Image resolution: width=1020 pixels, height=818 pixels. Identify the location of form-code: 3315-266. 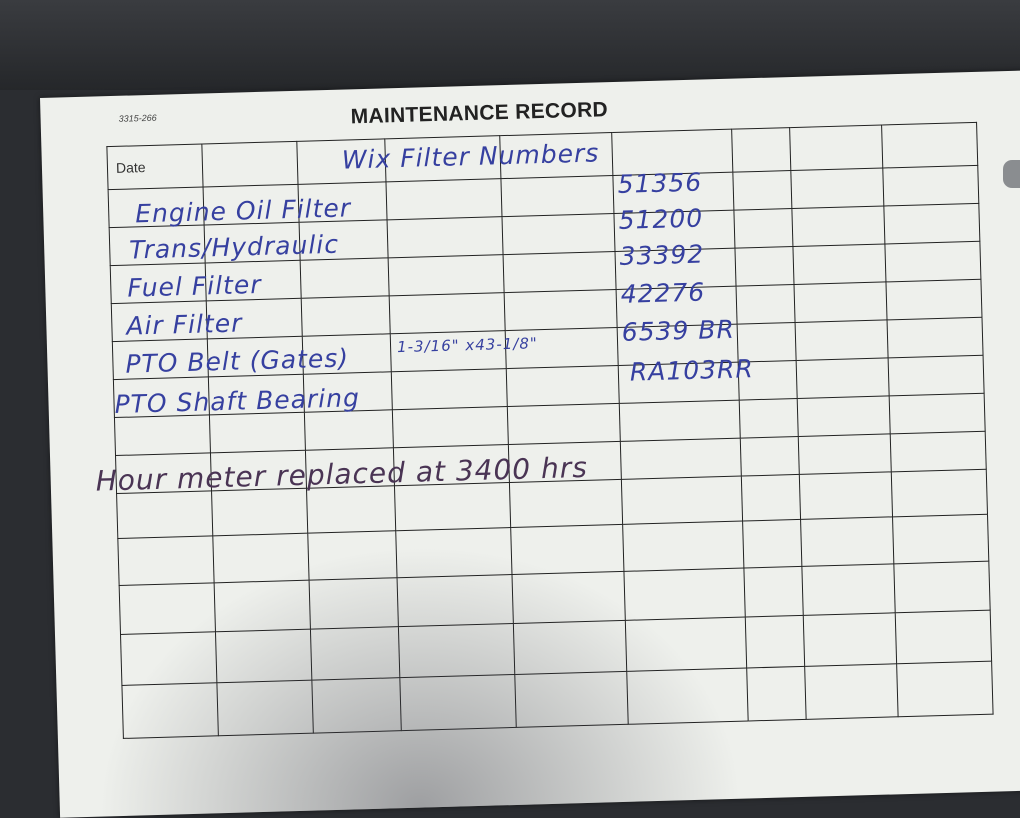
(137, 118).